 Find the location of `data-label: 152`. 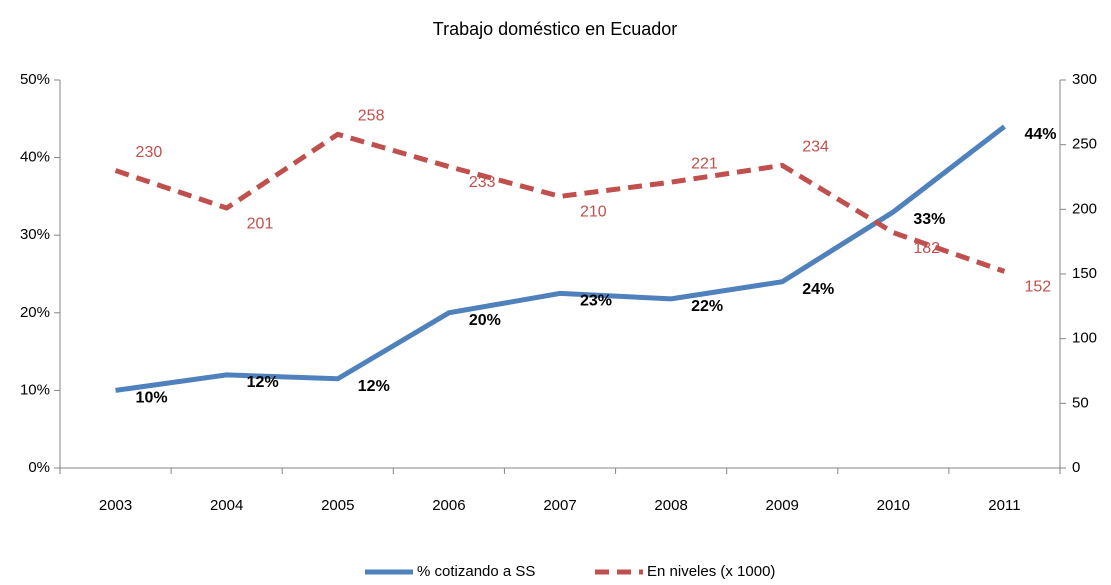

data-label: 152 is located at coordinates (1037, 287).